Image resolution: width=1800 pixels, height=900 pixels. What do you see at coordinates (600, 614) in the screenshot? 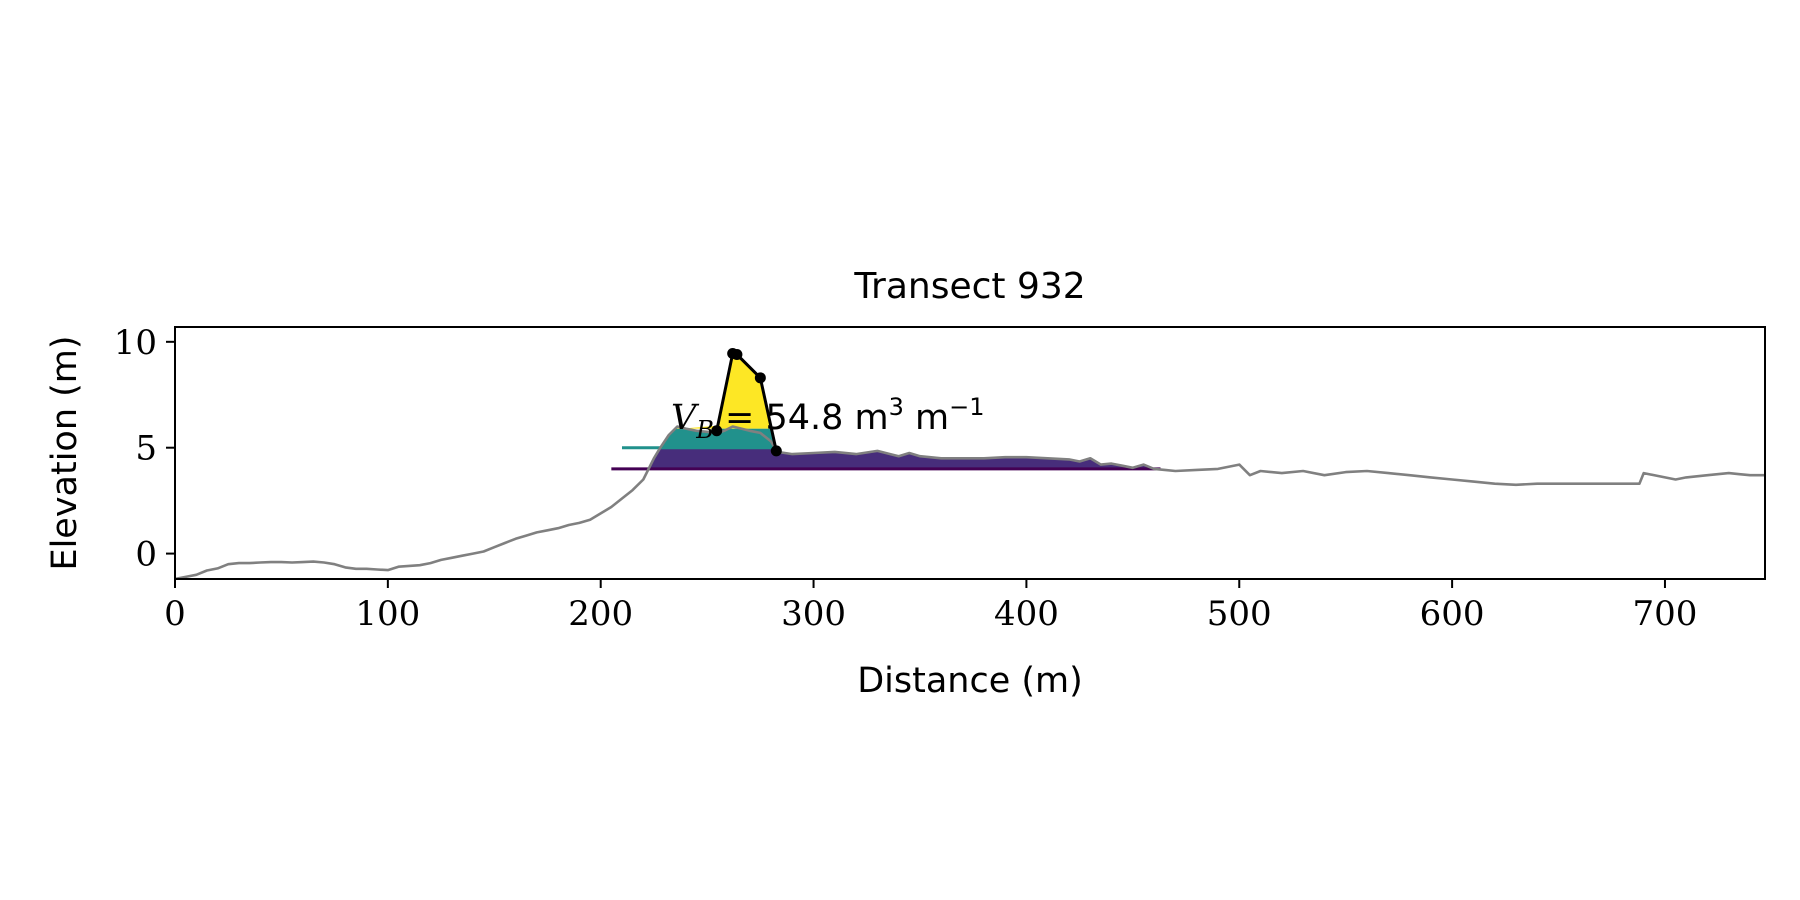
I see `x-tick-label: 200` at bounding box center [600, 614].